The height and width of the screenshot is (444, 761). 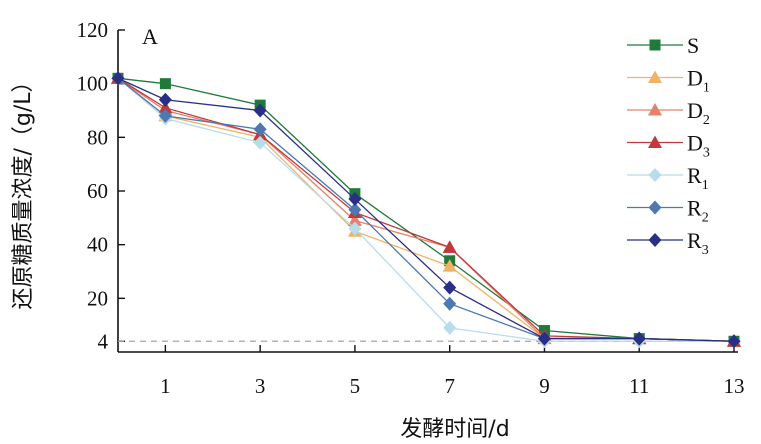 What do you see at coordinates (355, 386) in the screenshot?
I see `x-tick-label: 5` at bounding box center [355, 386].